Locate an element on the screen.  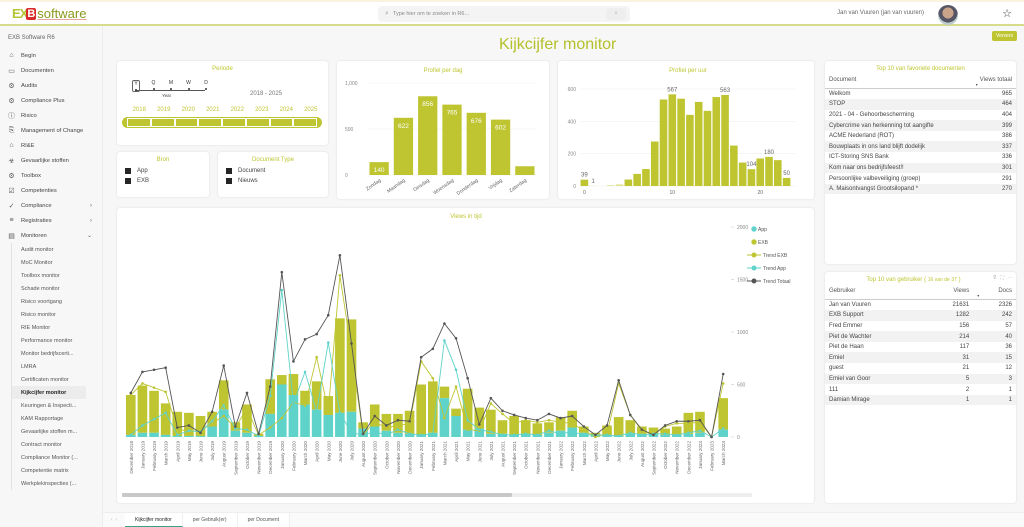
bar-app-may-2020 is located at coordinates (328, 425).